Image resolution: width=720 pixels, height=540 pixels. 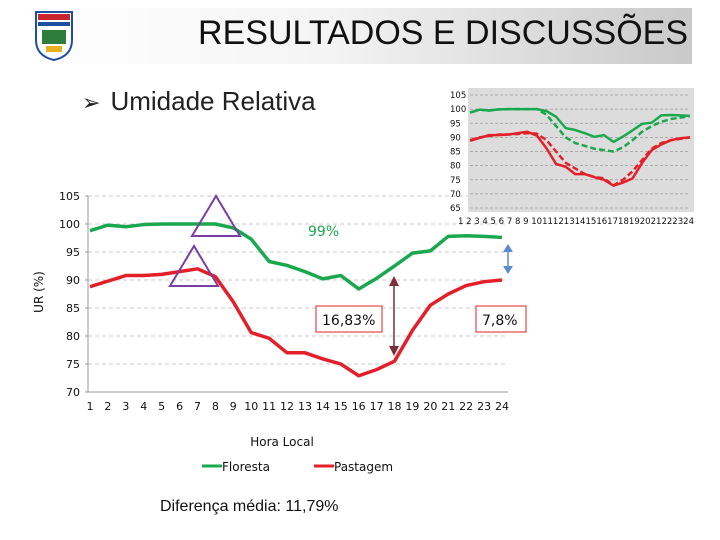 I want to click on main-xtick-label: 24, so click(x=502, y=406).